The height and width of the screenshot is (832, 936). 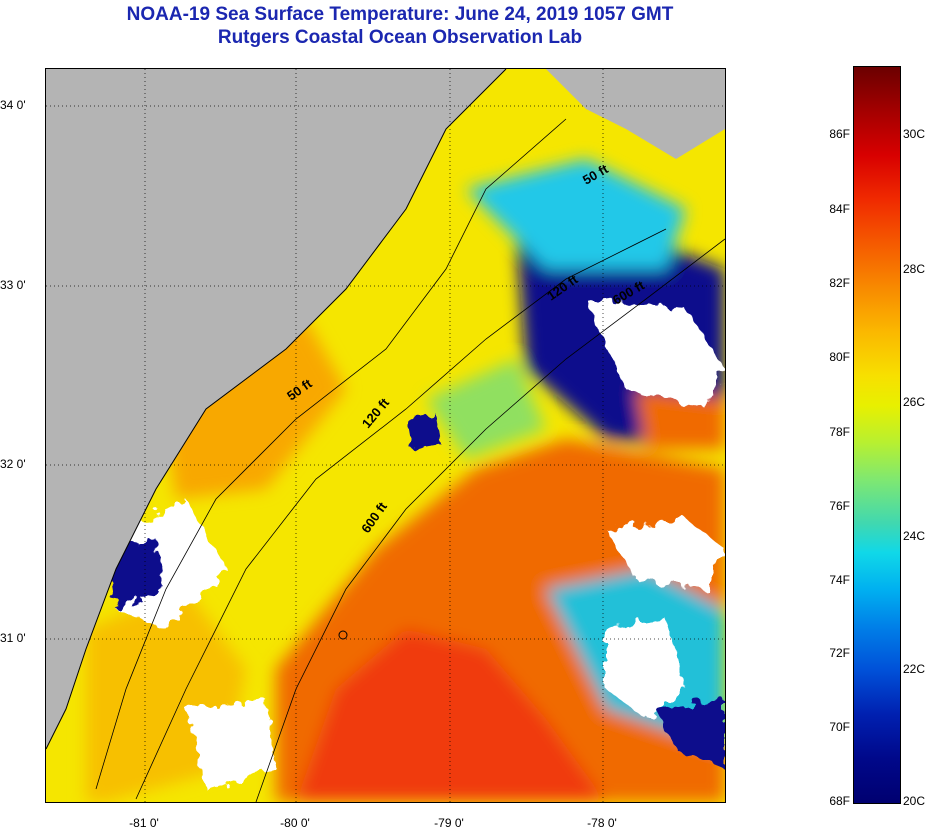 What do you see at coordinates (914, 801) in the screenshot?
I see `celsius-label: 20C` at bounding box center [914, 801].